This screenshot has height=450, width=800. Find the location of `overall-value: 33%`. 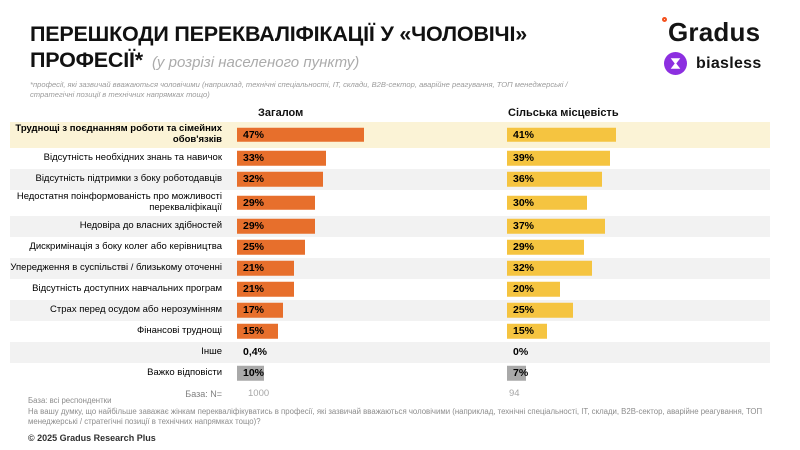

overall-value: 33% is located at coordinates (254, 158).